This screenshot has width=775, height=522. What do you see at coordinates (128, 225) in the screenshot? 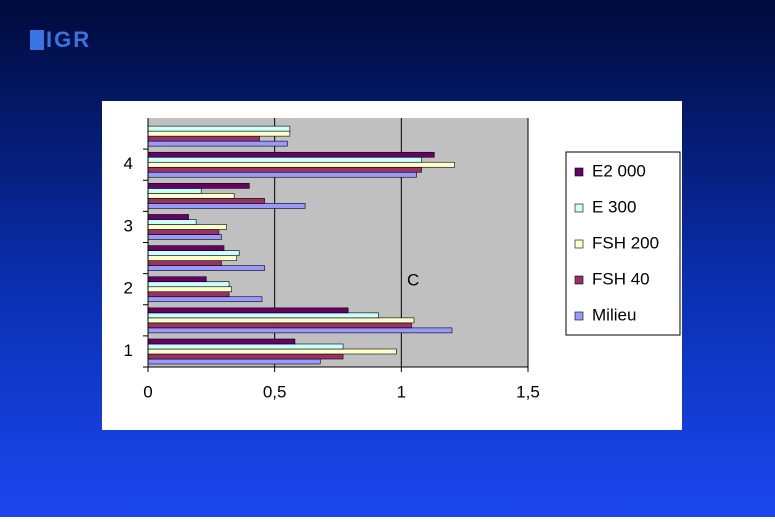
I see `y-tick-label: 3` at bounding box center [128, 225].